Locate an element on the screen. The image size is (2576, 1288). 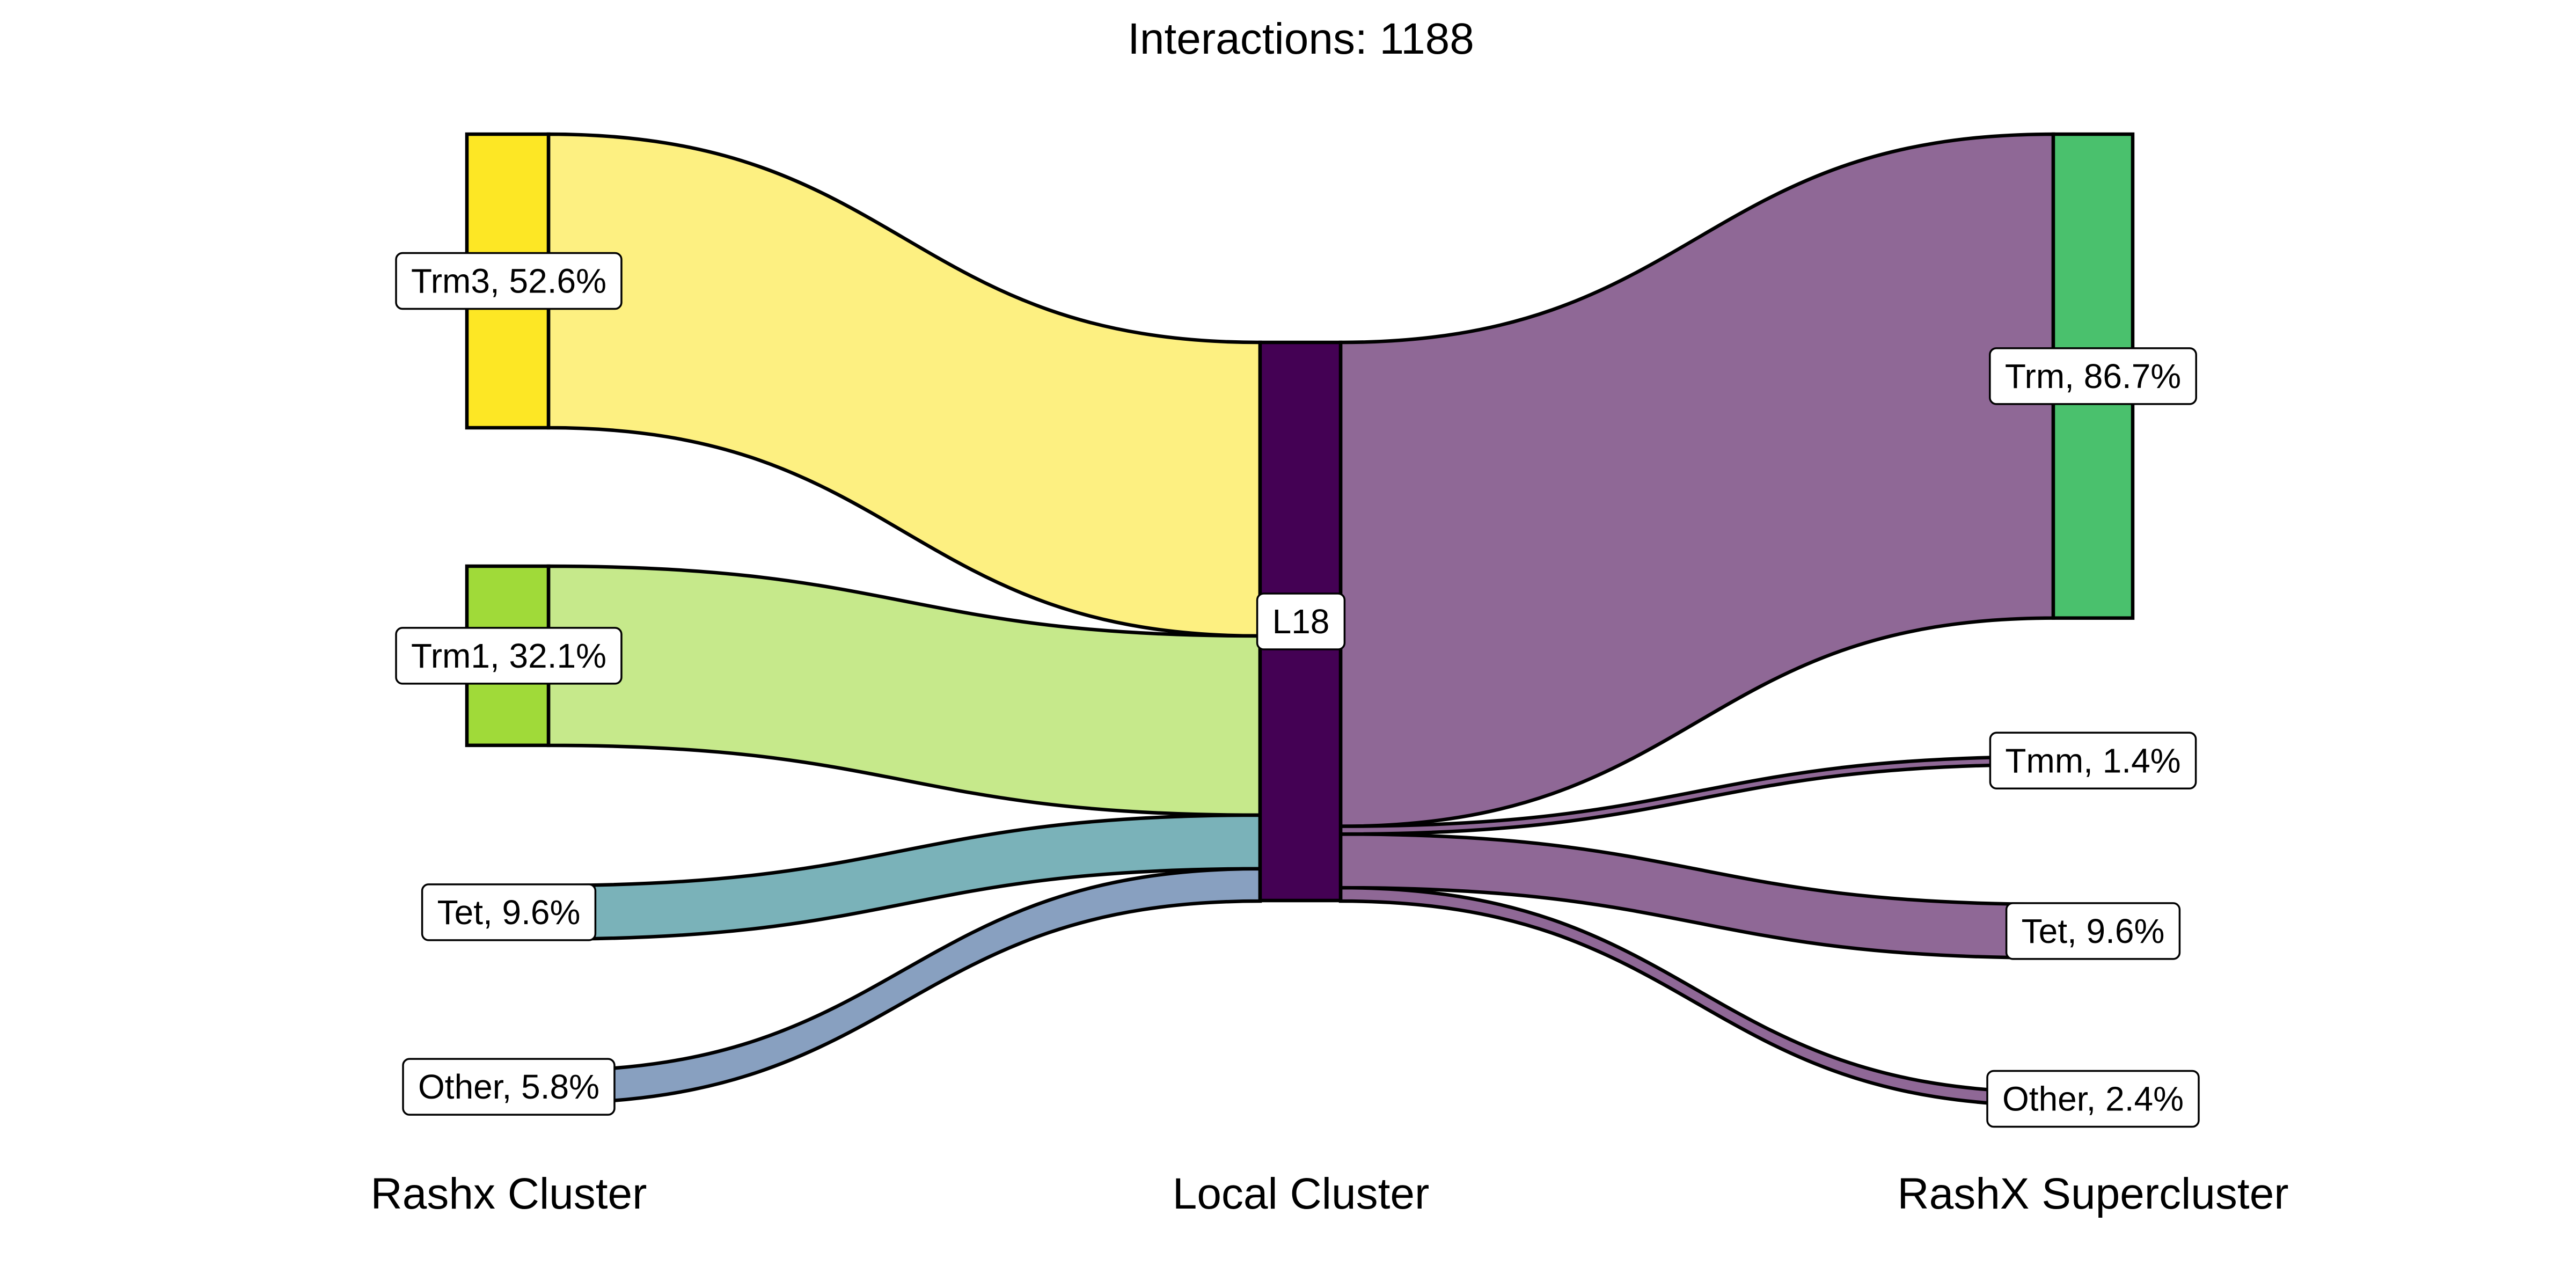
source-tet-label-box is located at coordinates (509, 912).